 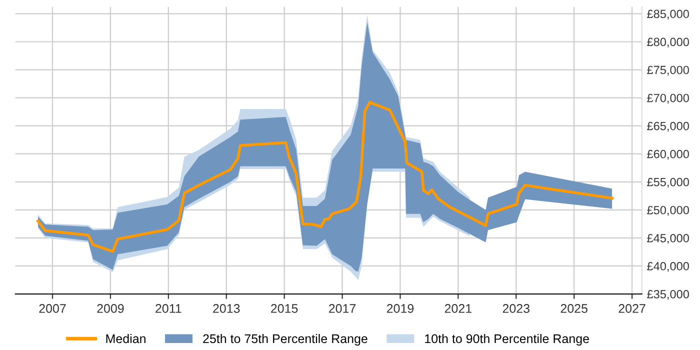 What do you see at coordinates (400, 308) in the screenshot?
I see `x-tick-label: 2019` at bounding box center [400, 308].